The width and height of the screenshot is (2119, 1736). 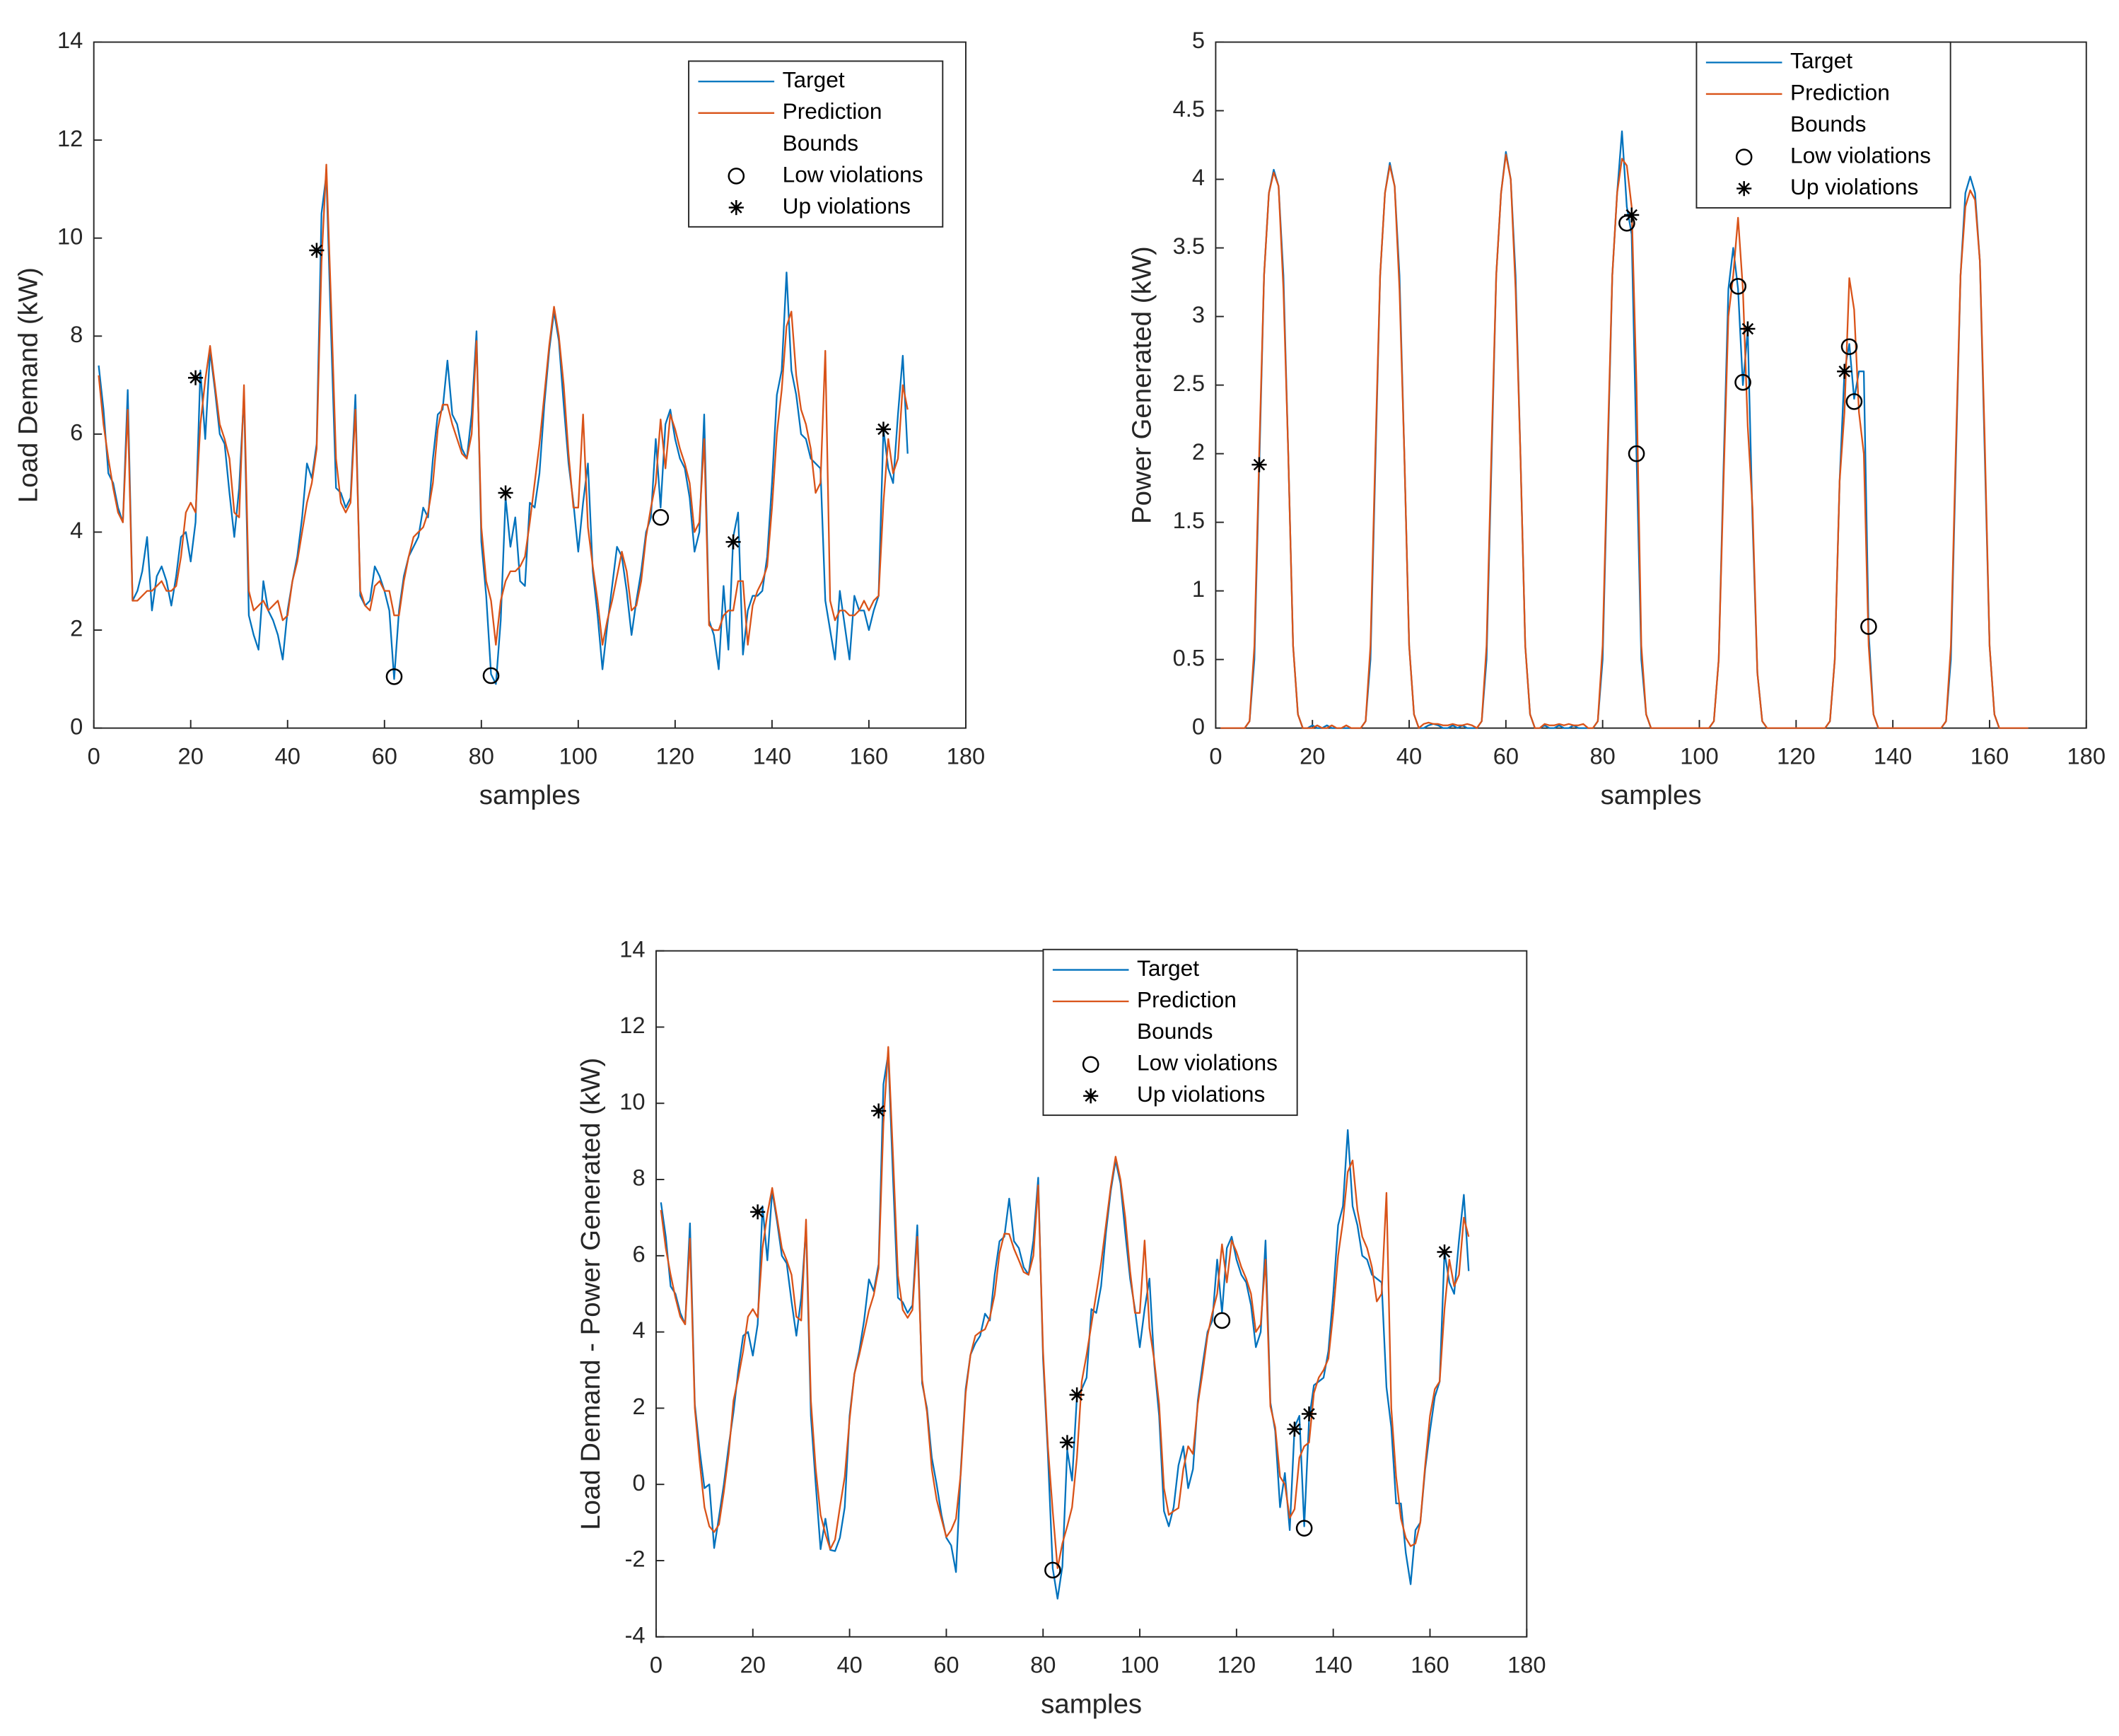 What do you see at coordinates (1189, 383) in the screenshot?
I see `y-tick-label: 2.5` at bounding box center [1189, 383].